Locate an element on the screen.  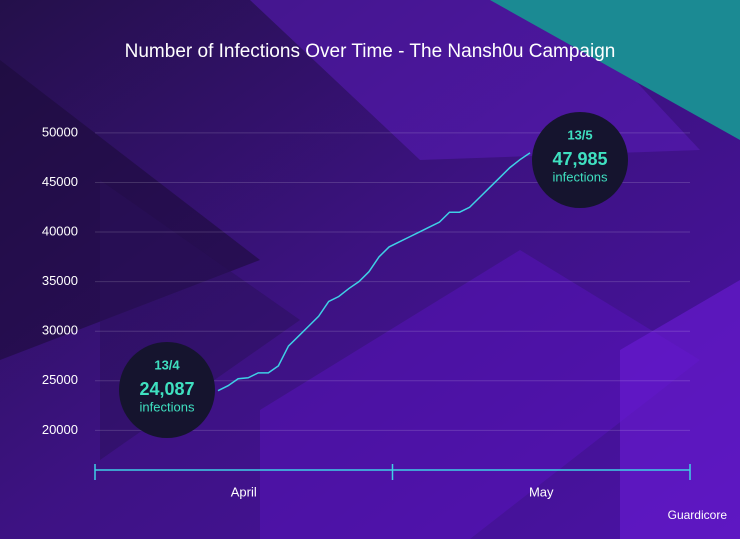
y-tick-label: 35000 is located at coordinates (60, 280).